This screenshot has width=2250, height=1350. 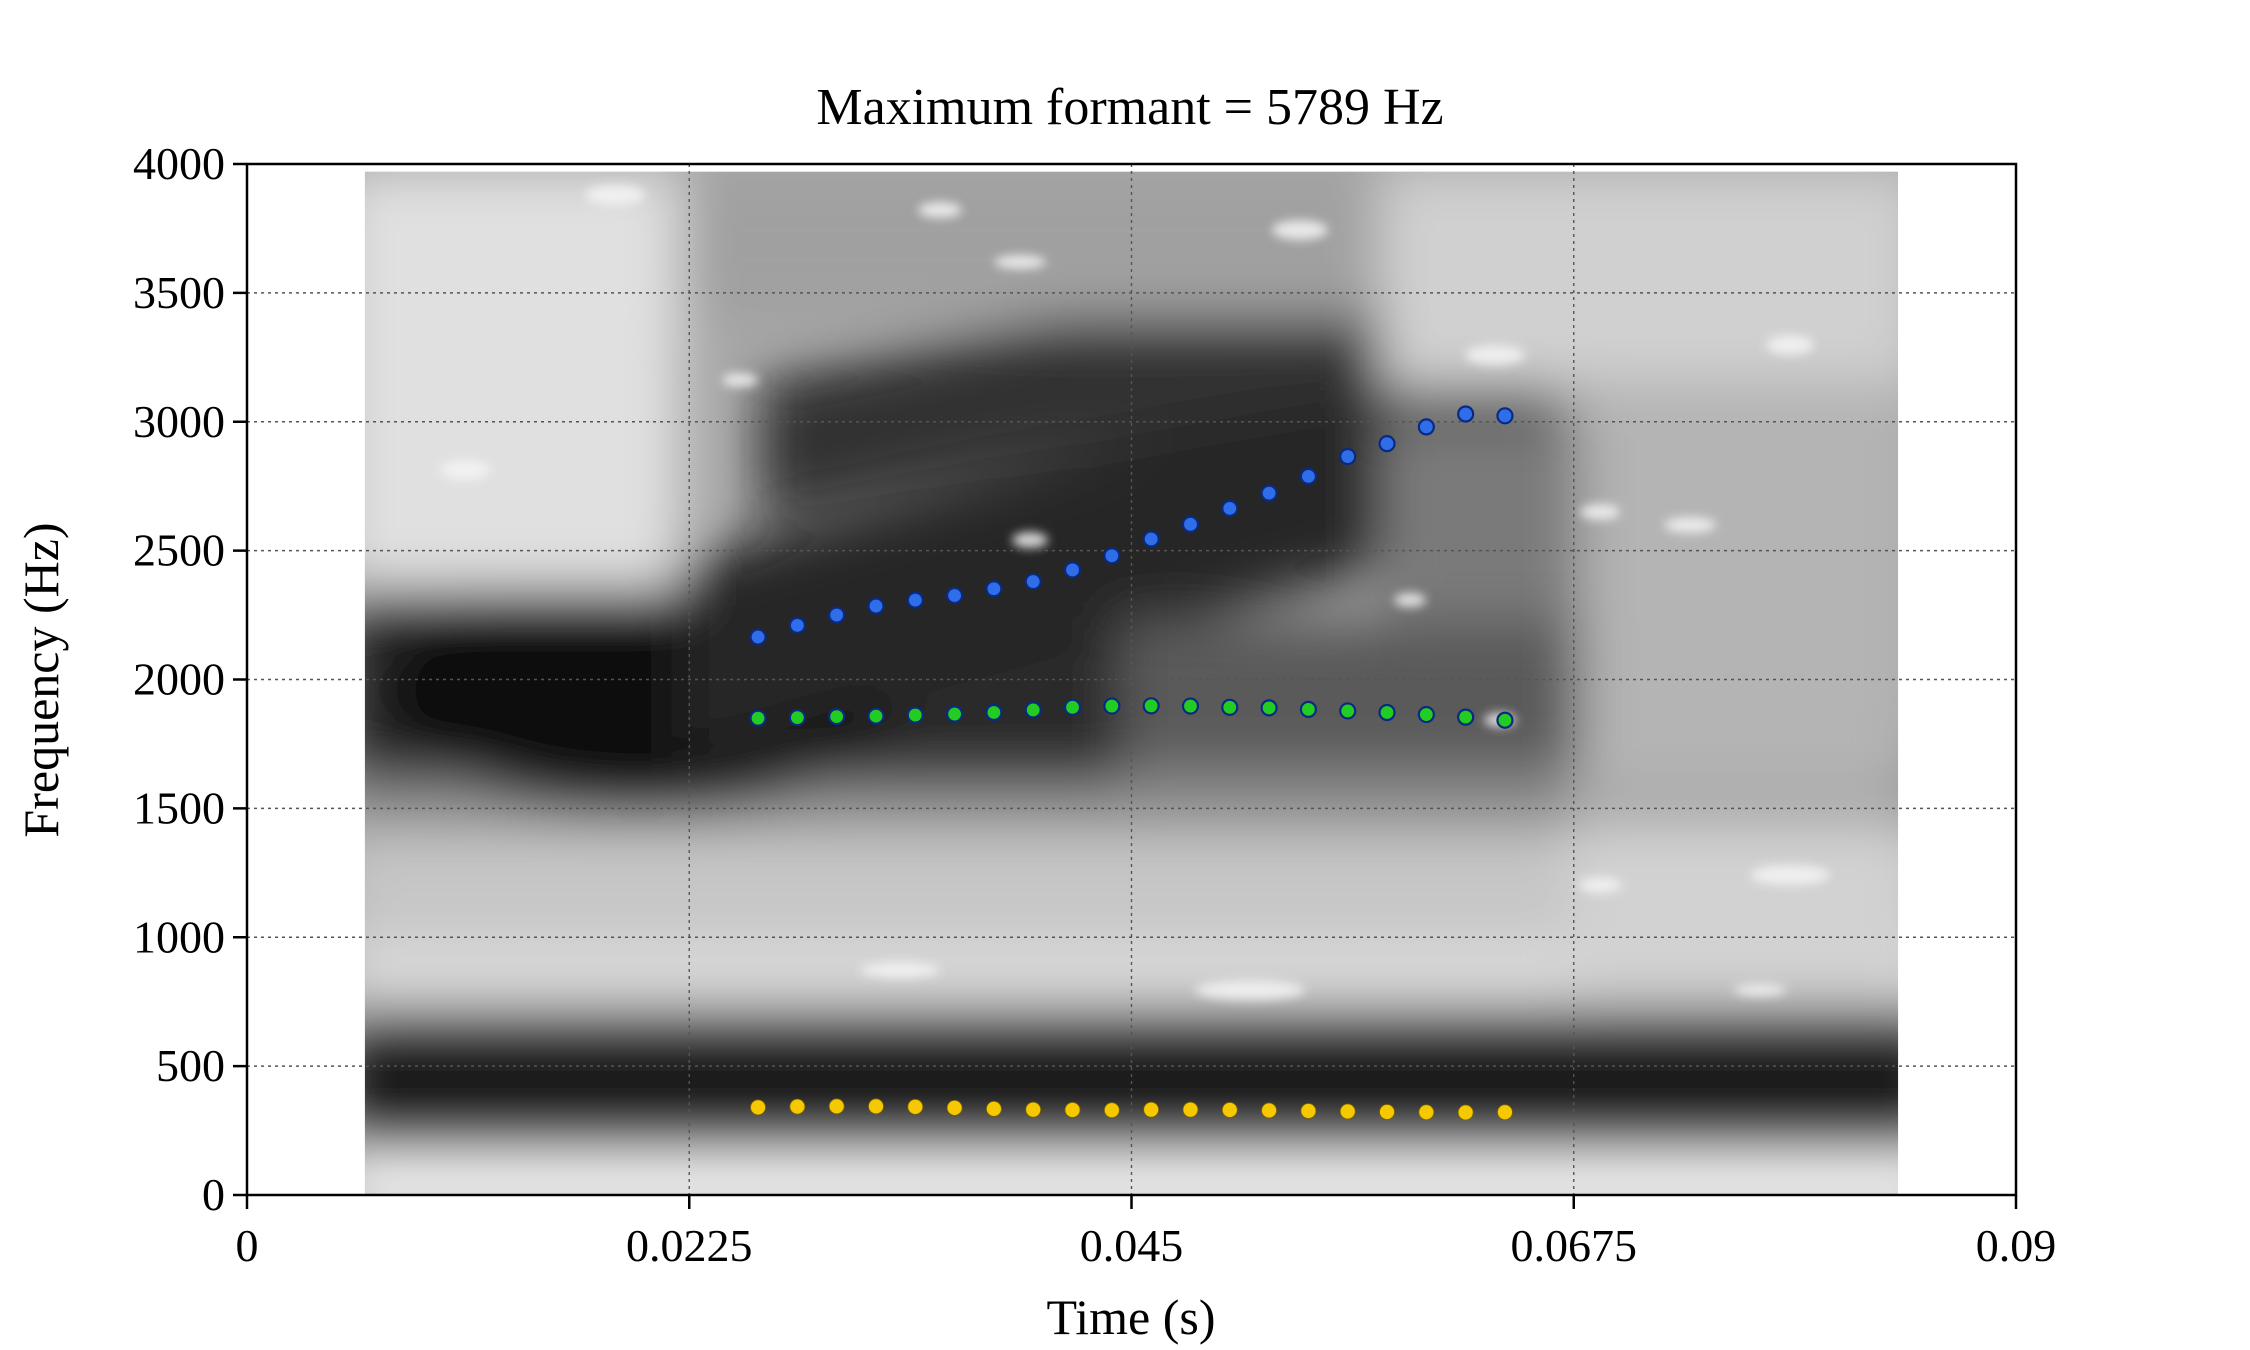 What do you see at coordinates (2016, 1245) in the screenshot?
I see `x-tick-label: 0.09` at bounding box center [2016, 1245].